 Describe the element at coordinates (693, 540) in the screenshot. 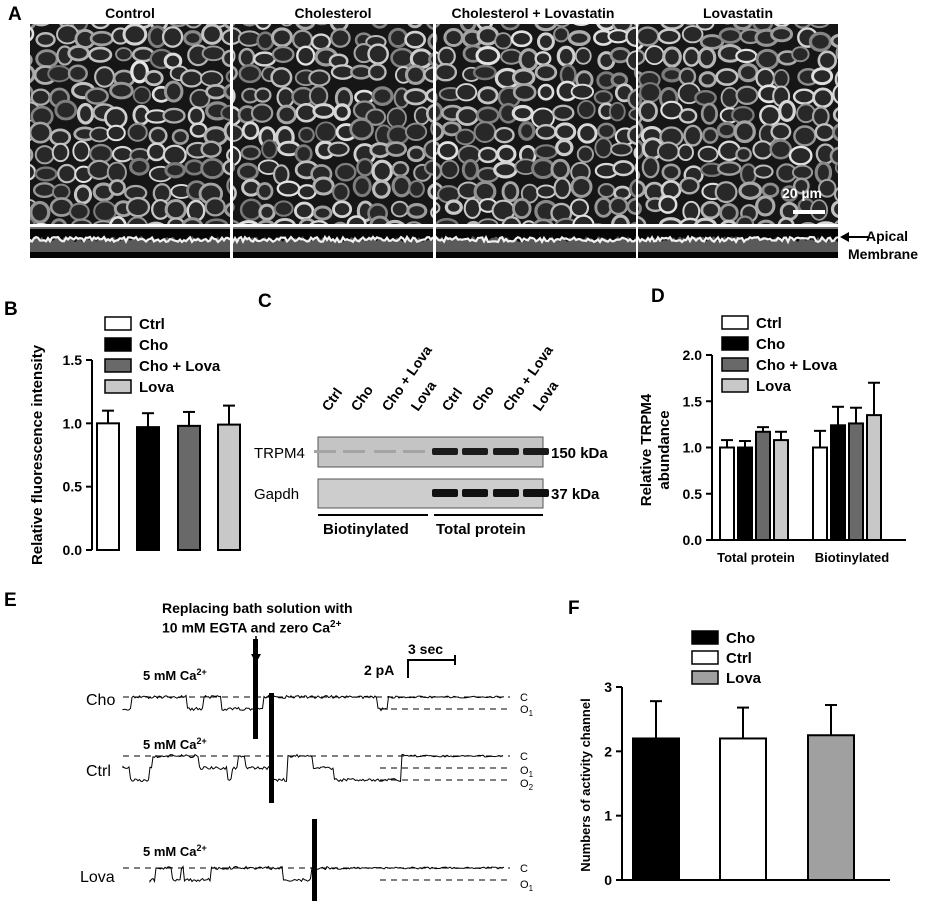

I see `chart-d-y-tick-label: 0.0` at that location.